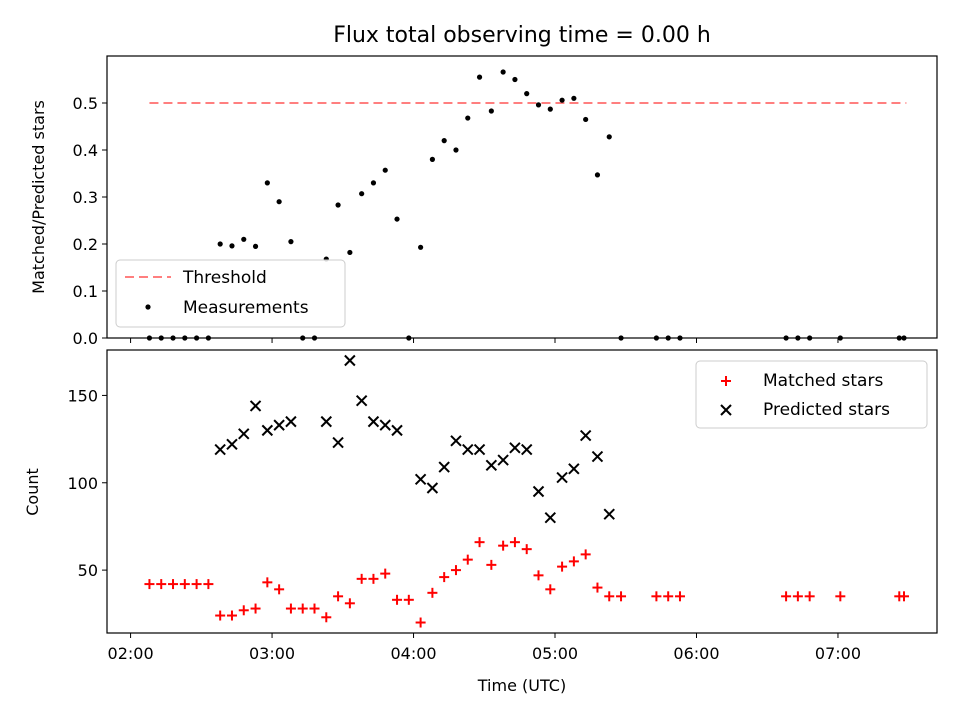  Describe the element at coordinates (85, 244) in the screenshot. I see `y-tick-label: 0.2` at that location.